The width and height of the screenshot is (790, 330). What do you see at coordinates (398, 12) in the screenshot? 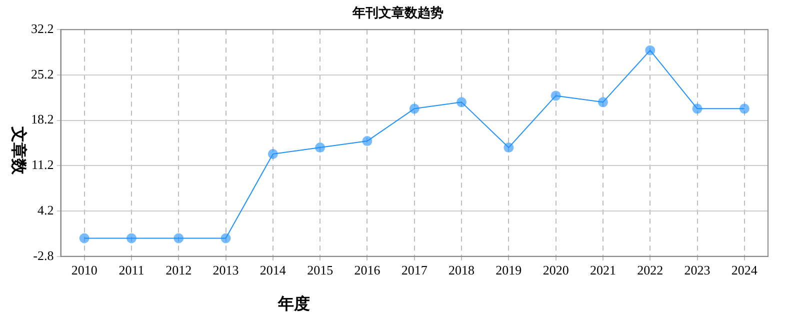
I see `chart-title: 年刊文章数趋势` at bounding box center [398, 12].